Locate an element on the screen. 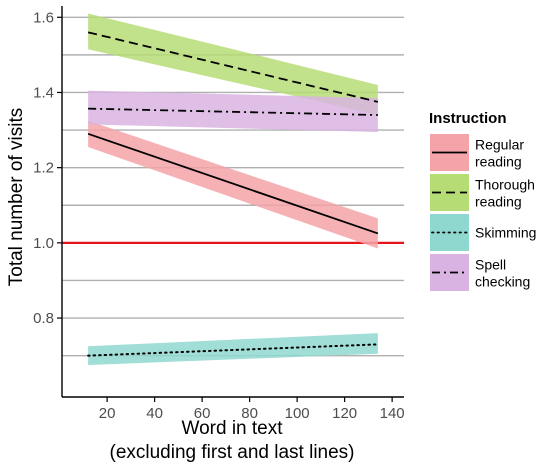 This screenshot has width=550, height=466. legend-label-0: Regular is located at coordinates (499, 145).